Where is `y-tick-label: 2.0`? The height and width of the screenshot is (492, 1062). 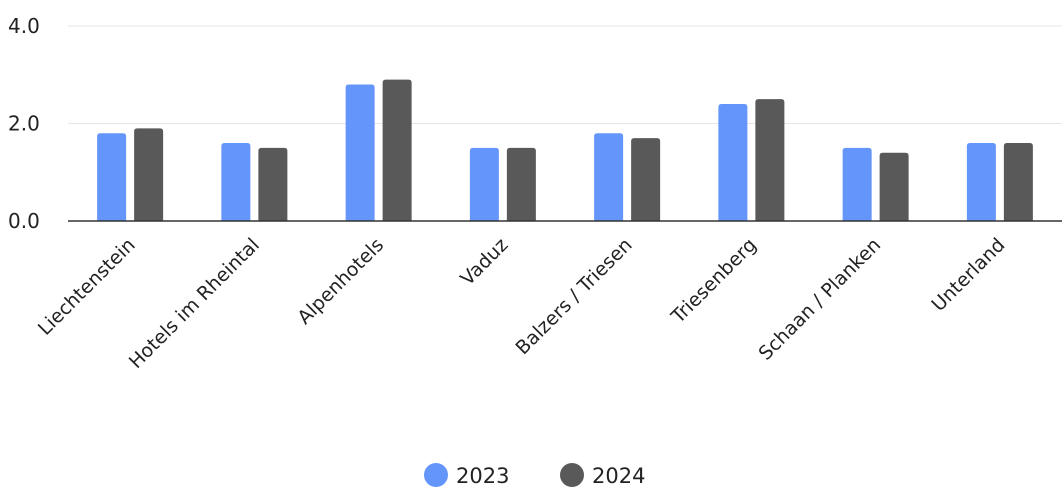 y-tick-label: 2.0 is located at coordinates (24, 124).